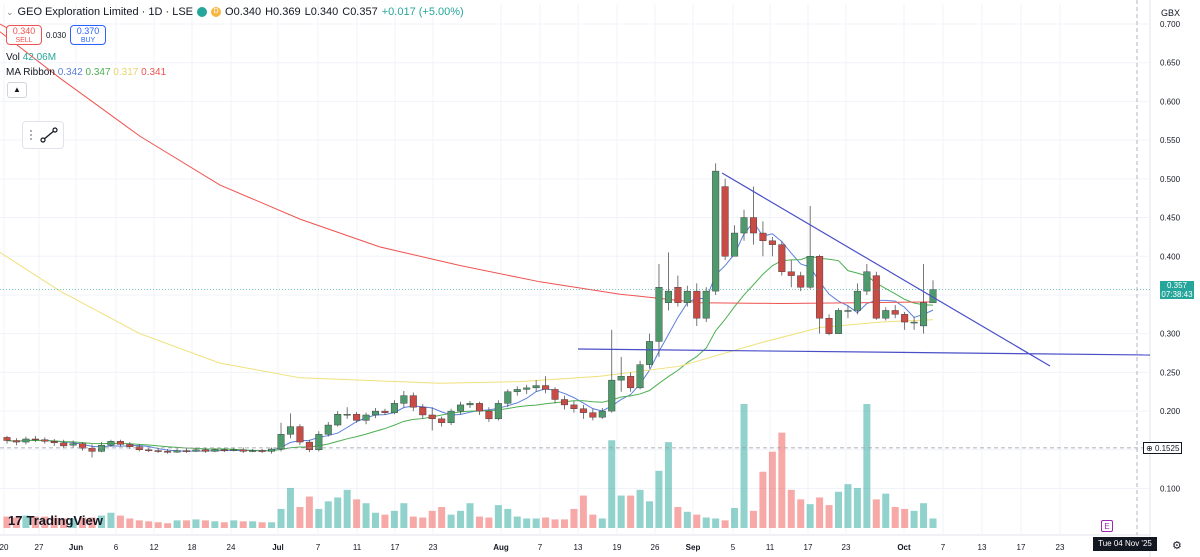 Image resolution: width=1200 pixels, height=557 pixels. What do you see at coordinates (1171, 13) in the screenshot?
I see `currency-label: GBX` at bounding box center [1171, 13].